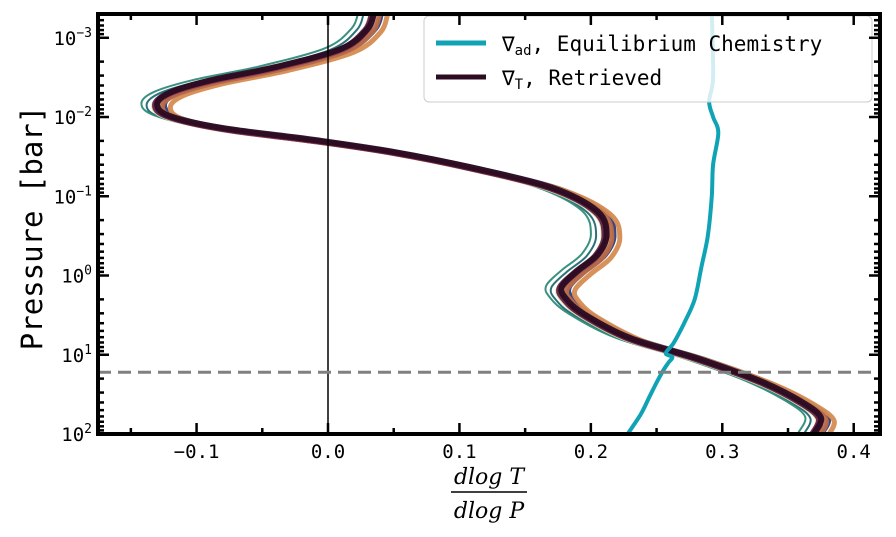 Image resolution: width=896 pixels, height=537 pixels. Describe the element at coordinates (673, 224) in the screenshot. I see `series-adiabat` at that location.